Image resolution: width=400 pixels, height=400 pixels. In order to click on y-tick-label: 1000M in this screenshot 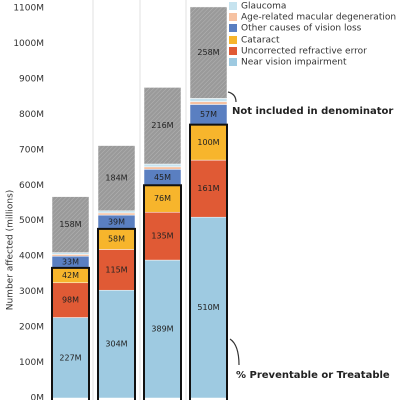, I will do `click(28, 44)`.